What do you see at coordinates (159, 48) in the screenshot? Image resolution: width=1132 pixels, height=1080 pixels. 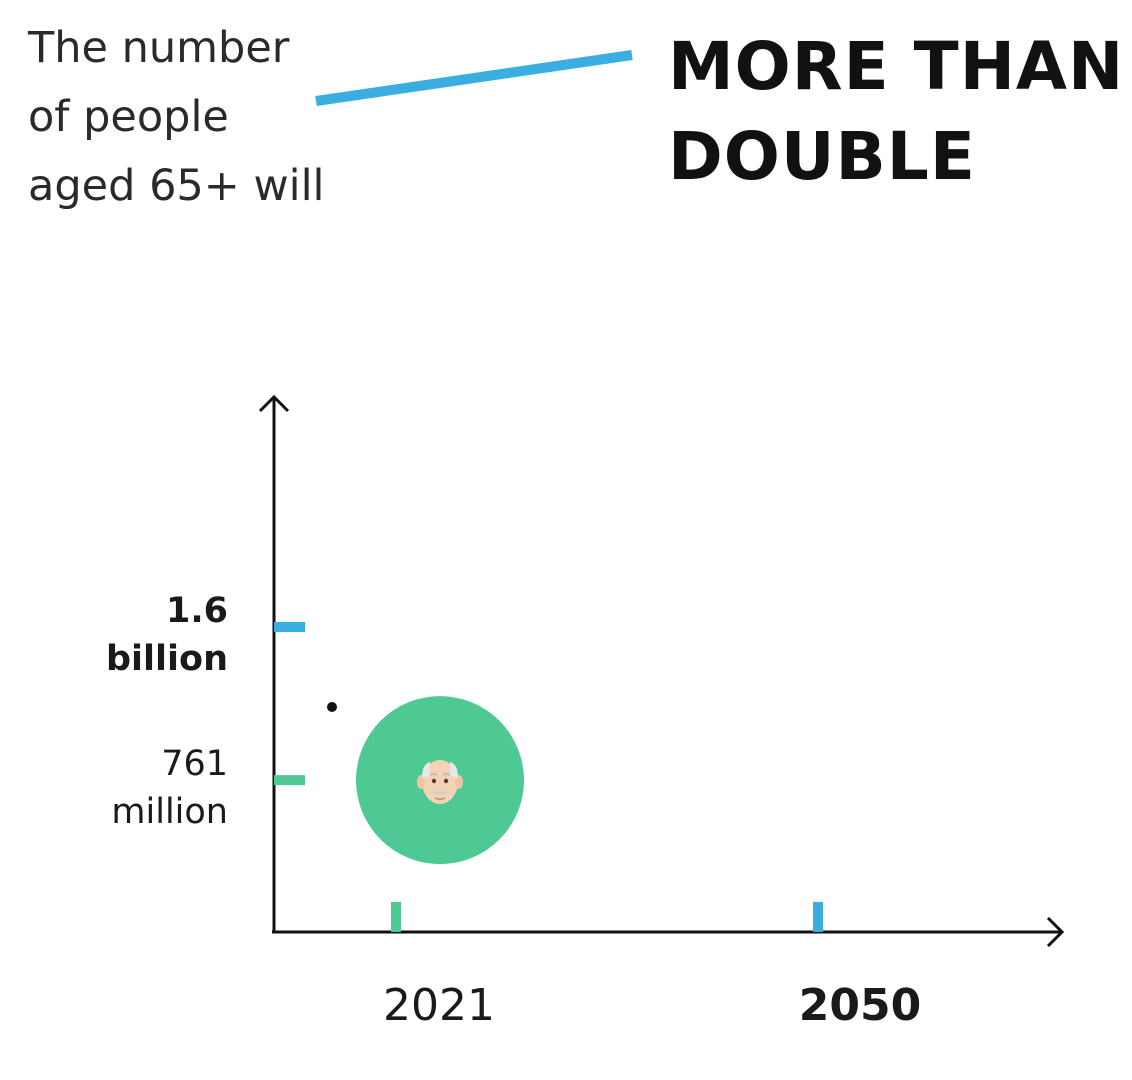 I see `intro-line-1: The number` at bounding box center [159, 48].